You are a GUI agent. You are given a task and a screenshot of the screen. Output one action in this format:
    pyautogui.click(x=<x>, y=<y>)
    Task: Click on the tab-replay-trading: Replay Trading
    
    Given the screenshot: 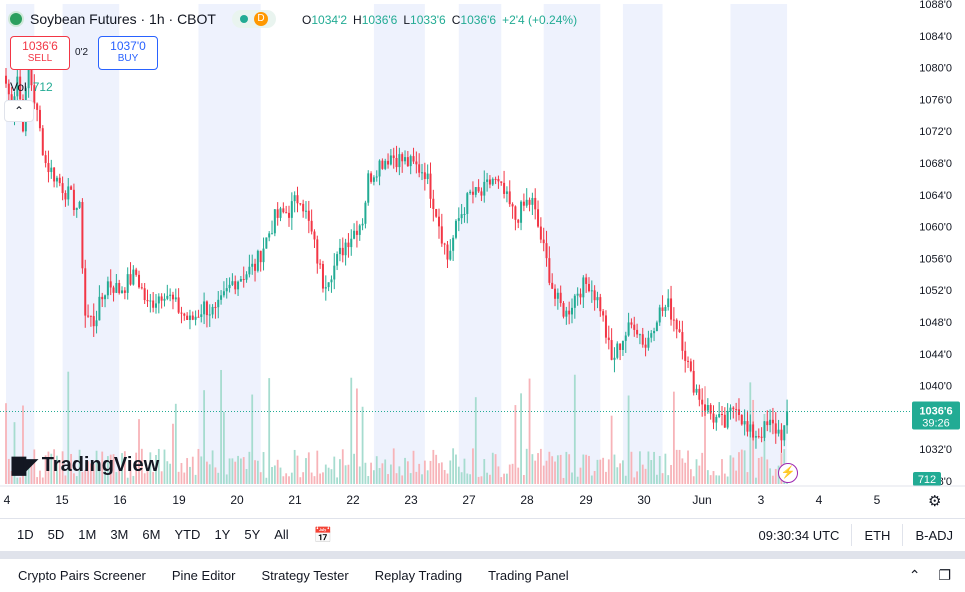 What is the action you would take?
    pyautogui.click(x=418, y=575)
    